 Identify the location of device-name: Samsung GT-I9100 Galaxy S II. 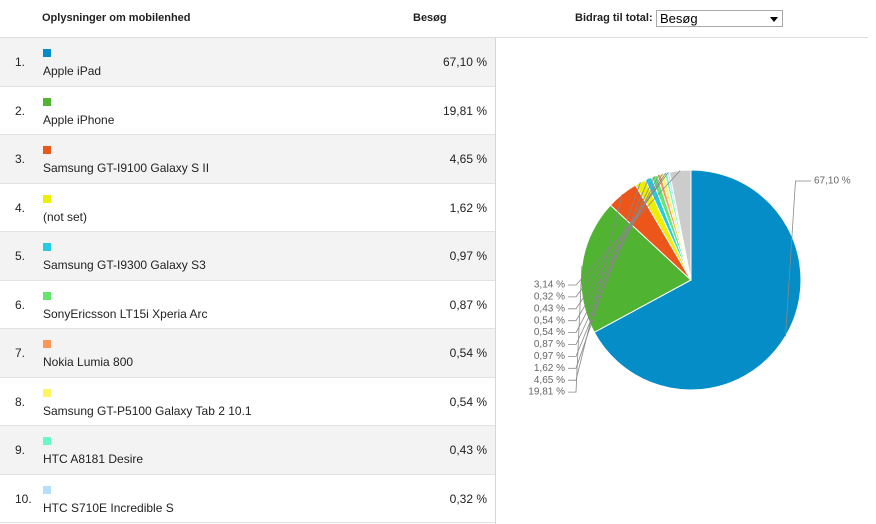
(126, 168).